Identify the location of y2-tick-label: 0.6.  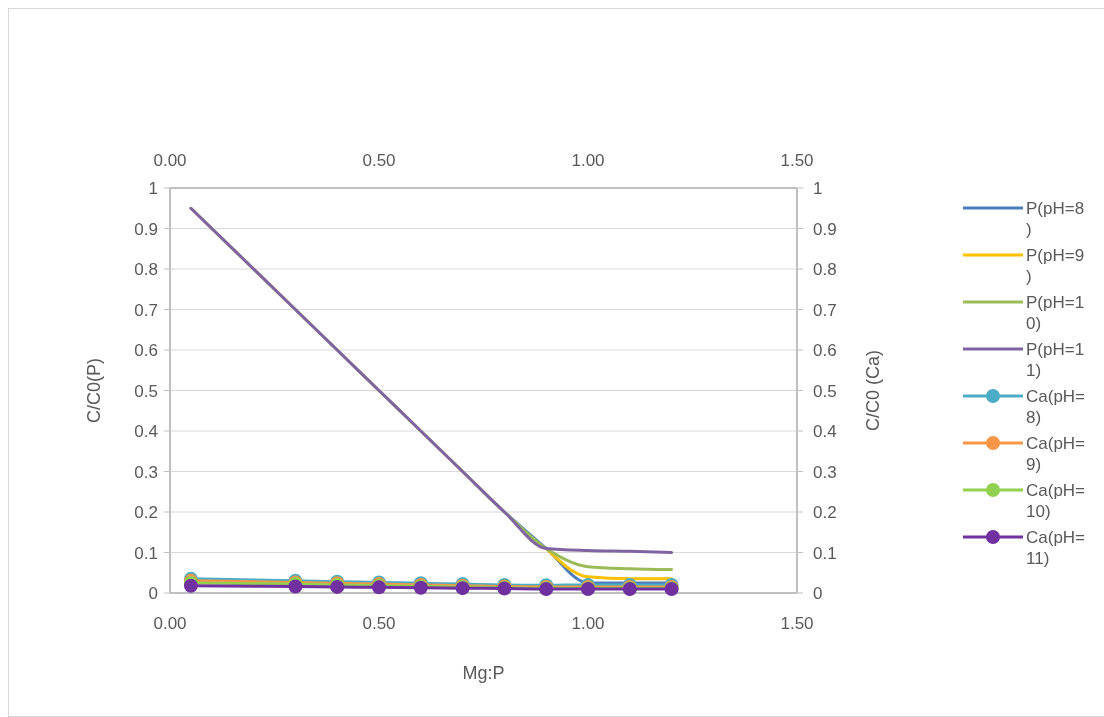
(825, 350).